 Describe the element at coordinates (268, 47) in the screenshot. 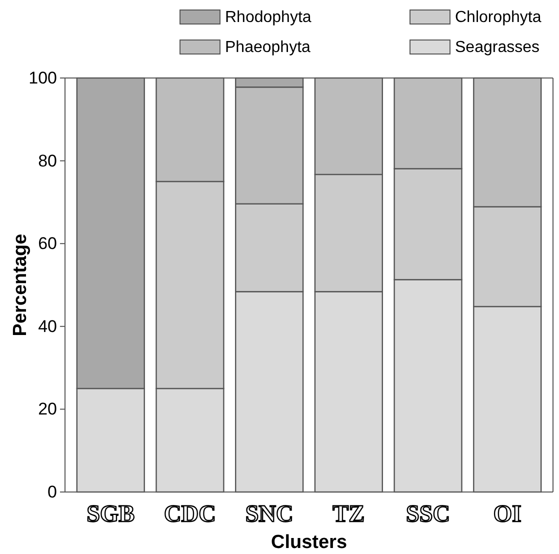

I see `legend-label: Phaeophyta` at that location.